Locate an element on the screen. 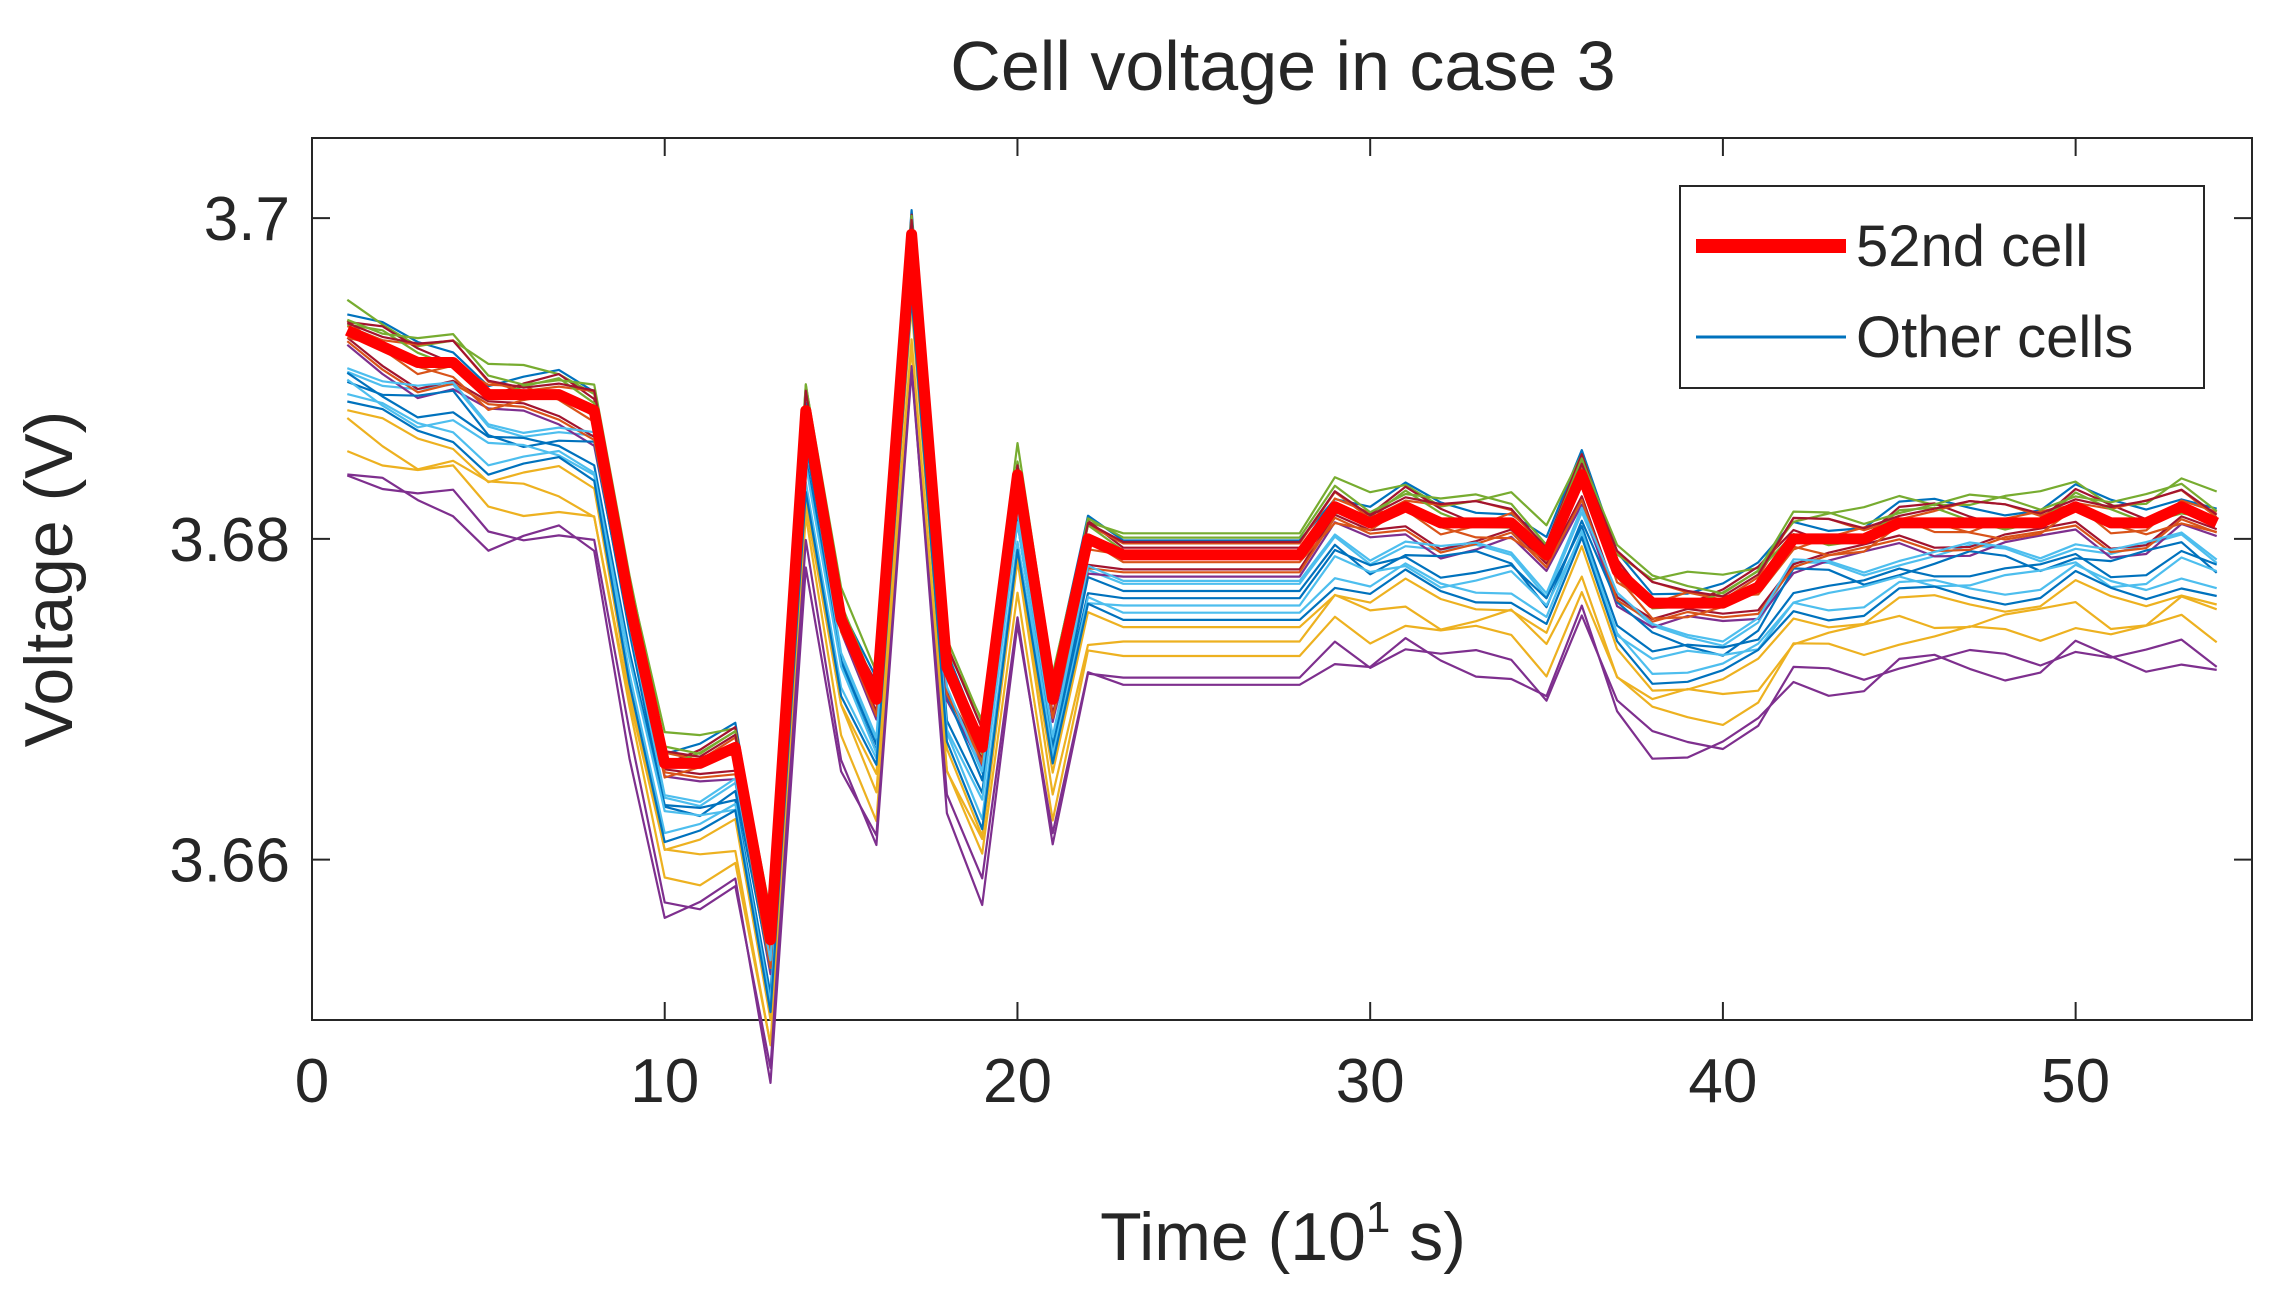  legend: 52nd cell Other cells is located at coordinates (1942, 287).